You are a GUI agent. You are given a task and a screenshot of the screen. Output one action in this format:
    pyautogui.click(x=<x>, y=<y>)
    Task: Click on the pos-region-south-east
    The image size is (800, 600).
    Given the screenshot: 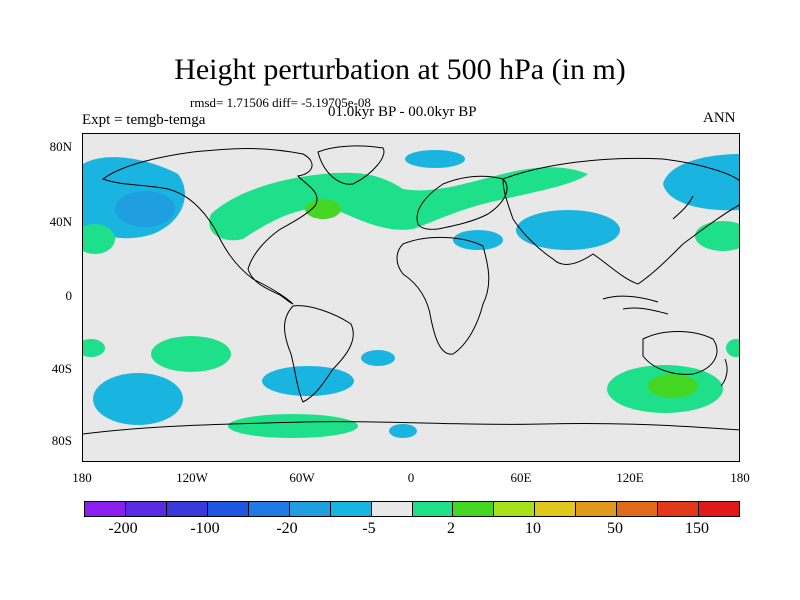 What is the action you would take?
    pyautogui.click(x=732, y=348)
    